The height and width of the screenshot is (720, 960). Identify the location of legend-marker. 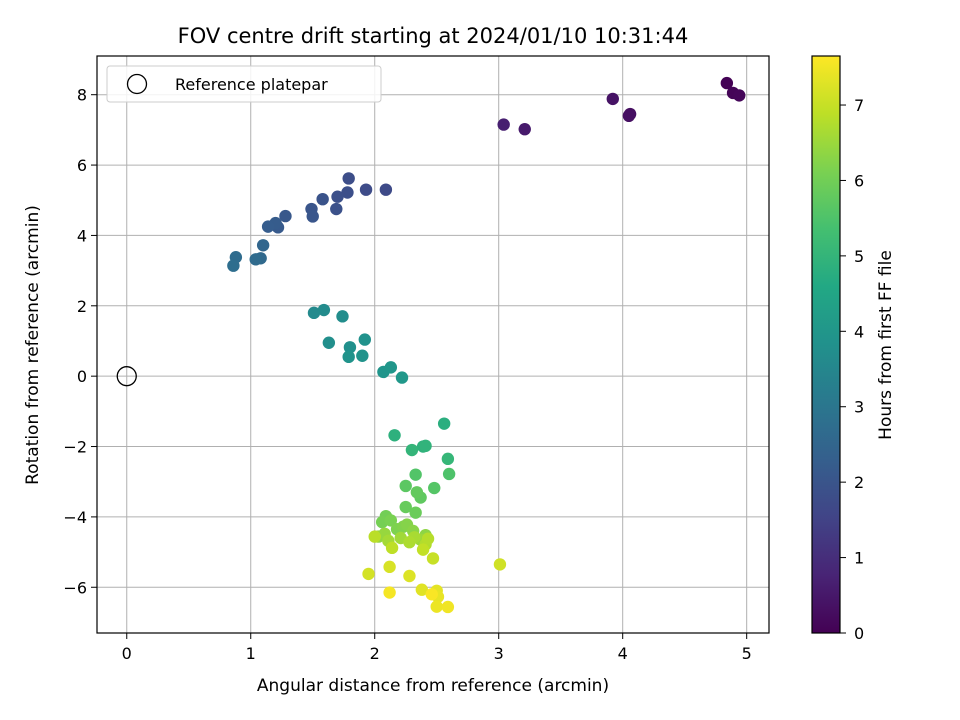
(137, 84).